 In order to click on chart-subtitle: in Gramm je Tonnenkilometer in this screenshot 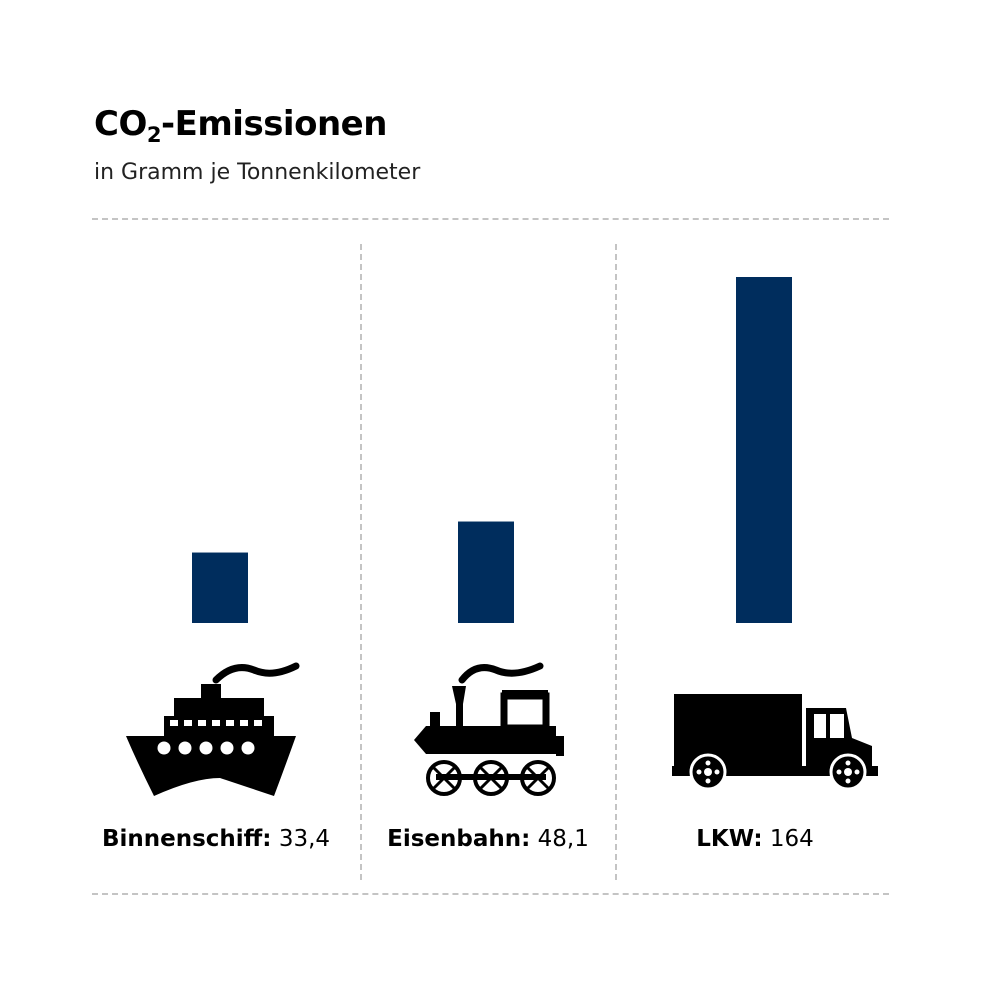, I will do `click(257, 172)`.